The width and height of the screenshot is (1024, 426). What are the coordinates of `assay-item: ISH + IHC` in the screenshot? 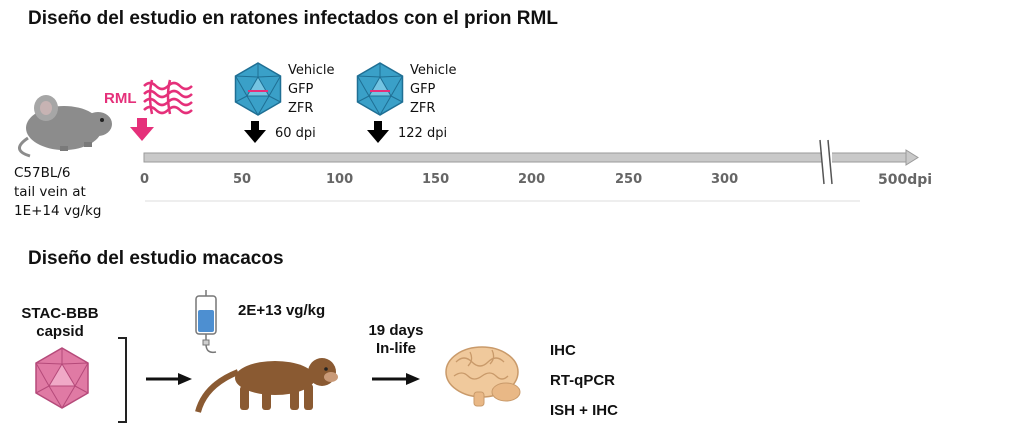 It's located at (584, 410).